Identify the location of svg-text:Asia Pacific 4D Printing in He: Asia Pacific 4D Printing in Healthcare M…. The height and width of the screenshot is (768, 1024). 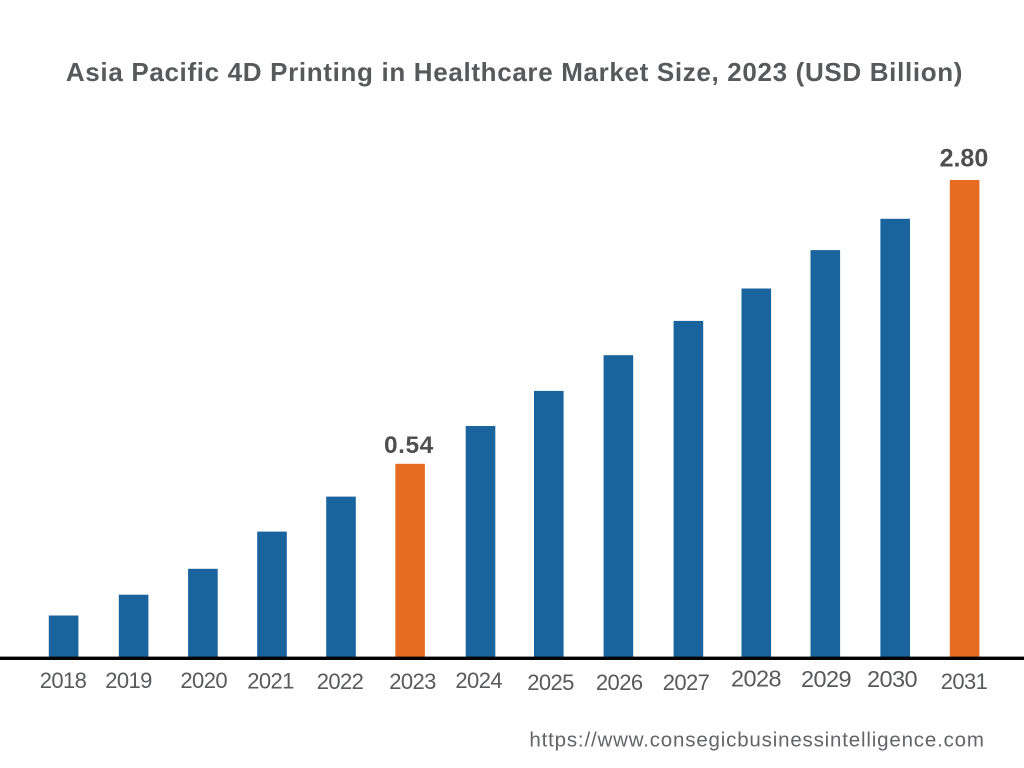
(514, 72).